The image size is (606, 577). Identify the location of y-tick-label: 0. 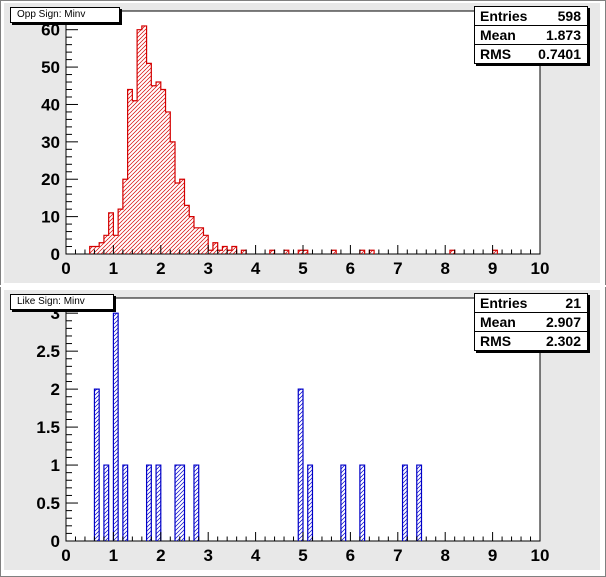
(55, 541).